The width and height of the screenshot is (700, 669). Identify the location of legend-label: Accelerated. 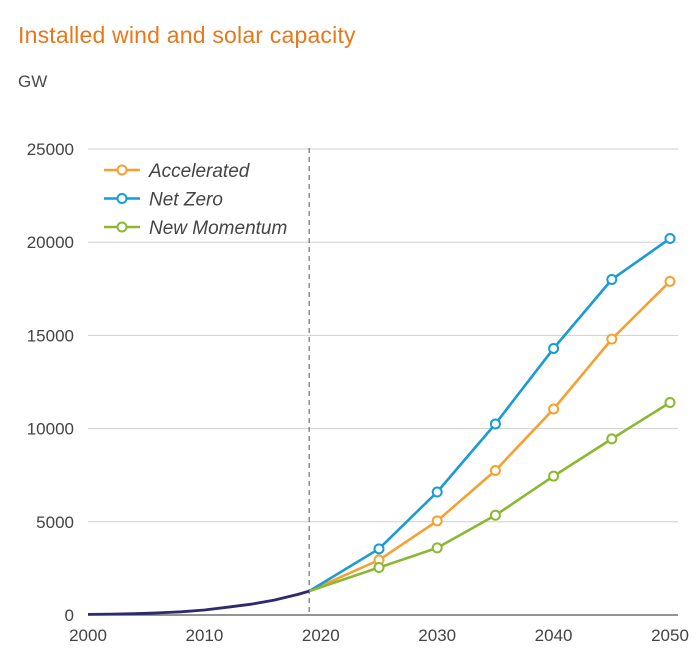
(199, 171).